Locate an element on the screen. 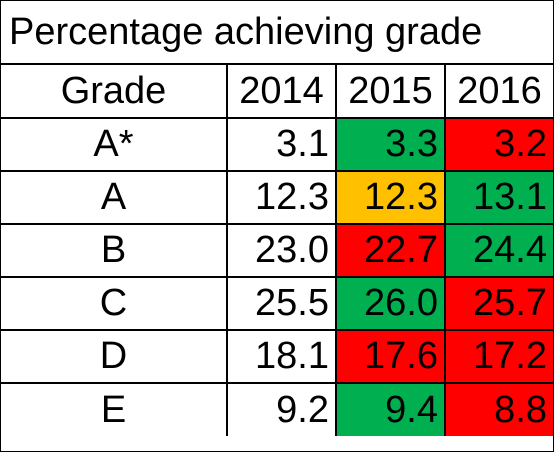 The image size is (554, 452). header-year-2014: 2014 is located at coordinates (281, 92).